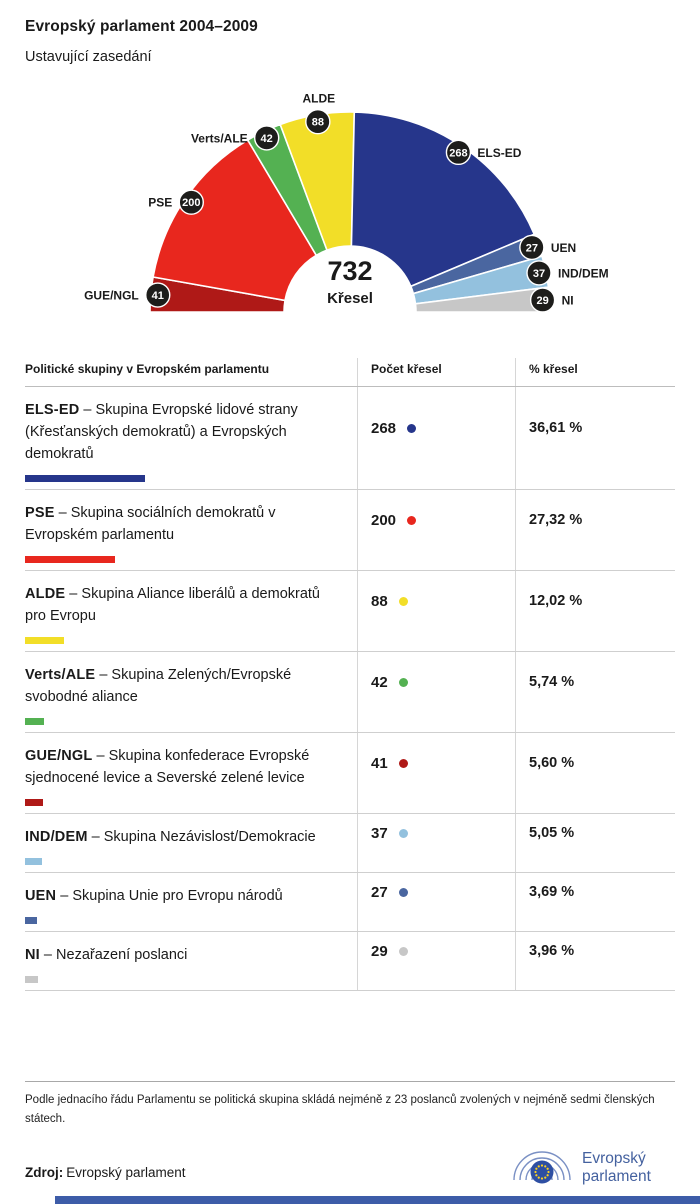 The width and height of the screenshot is (700, 1204). Describe the element at coordinates (350, 298) in the screenshot. I see `total-seats-label: Křesel` at that location.